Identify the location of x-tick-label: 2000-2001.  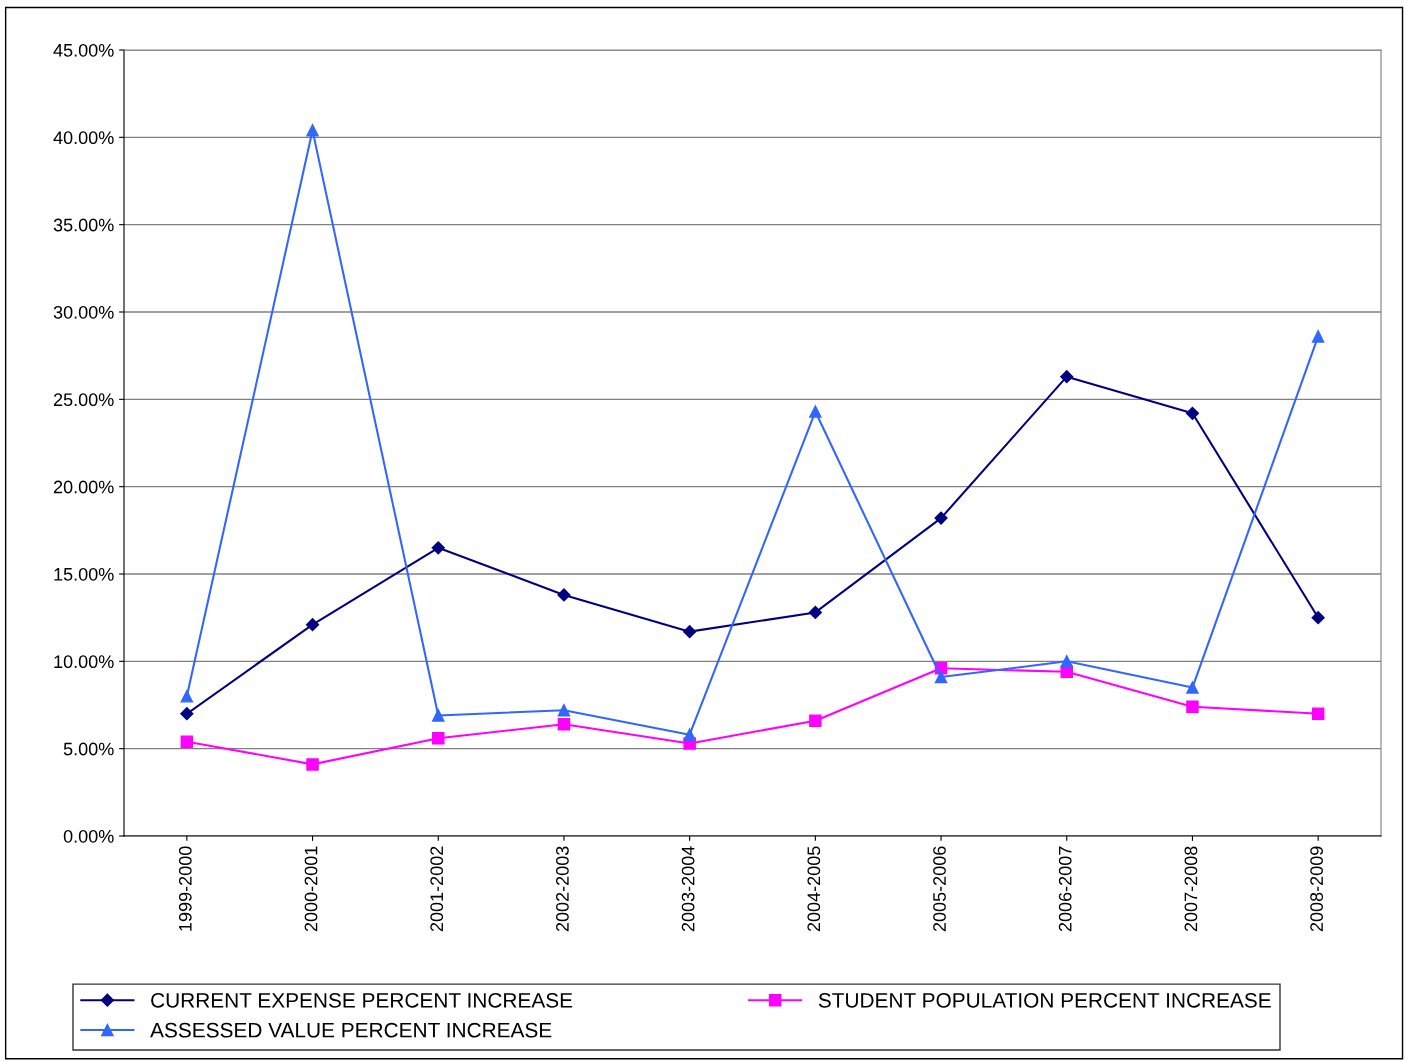
(311, 889).